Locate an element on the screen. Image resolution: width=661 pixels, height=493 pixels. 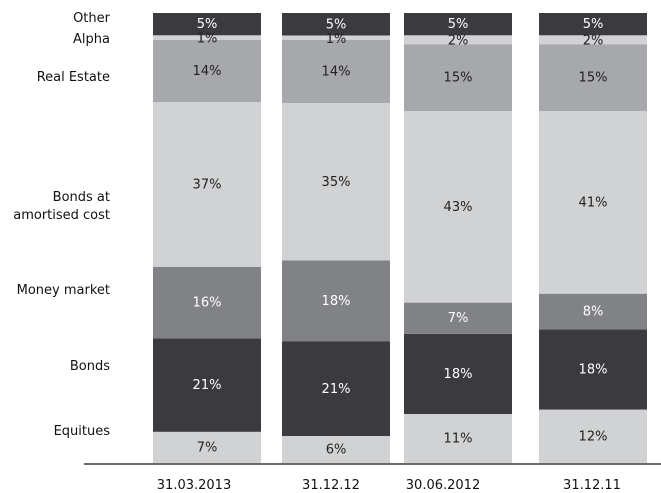
data-label-equitues-3: 11% is located at coordinates (458, 438).